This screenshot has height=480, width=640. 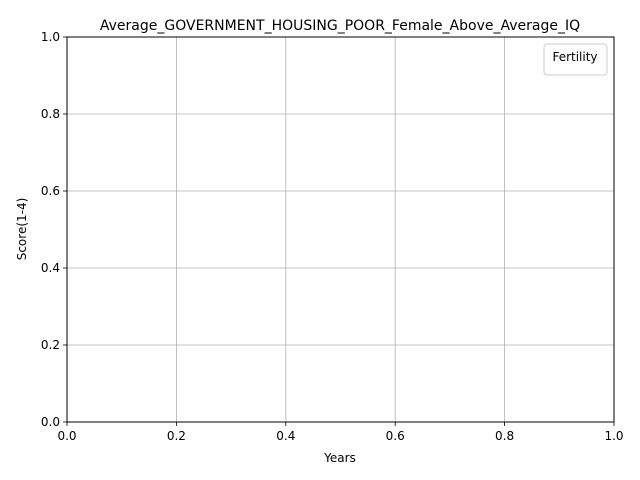 What do you see at coordinates (50, 37) in the screenshot?
I see `y-tick-label: 1.0` at bounding box center [50, 37].